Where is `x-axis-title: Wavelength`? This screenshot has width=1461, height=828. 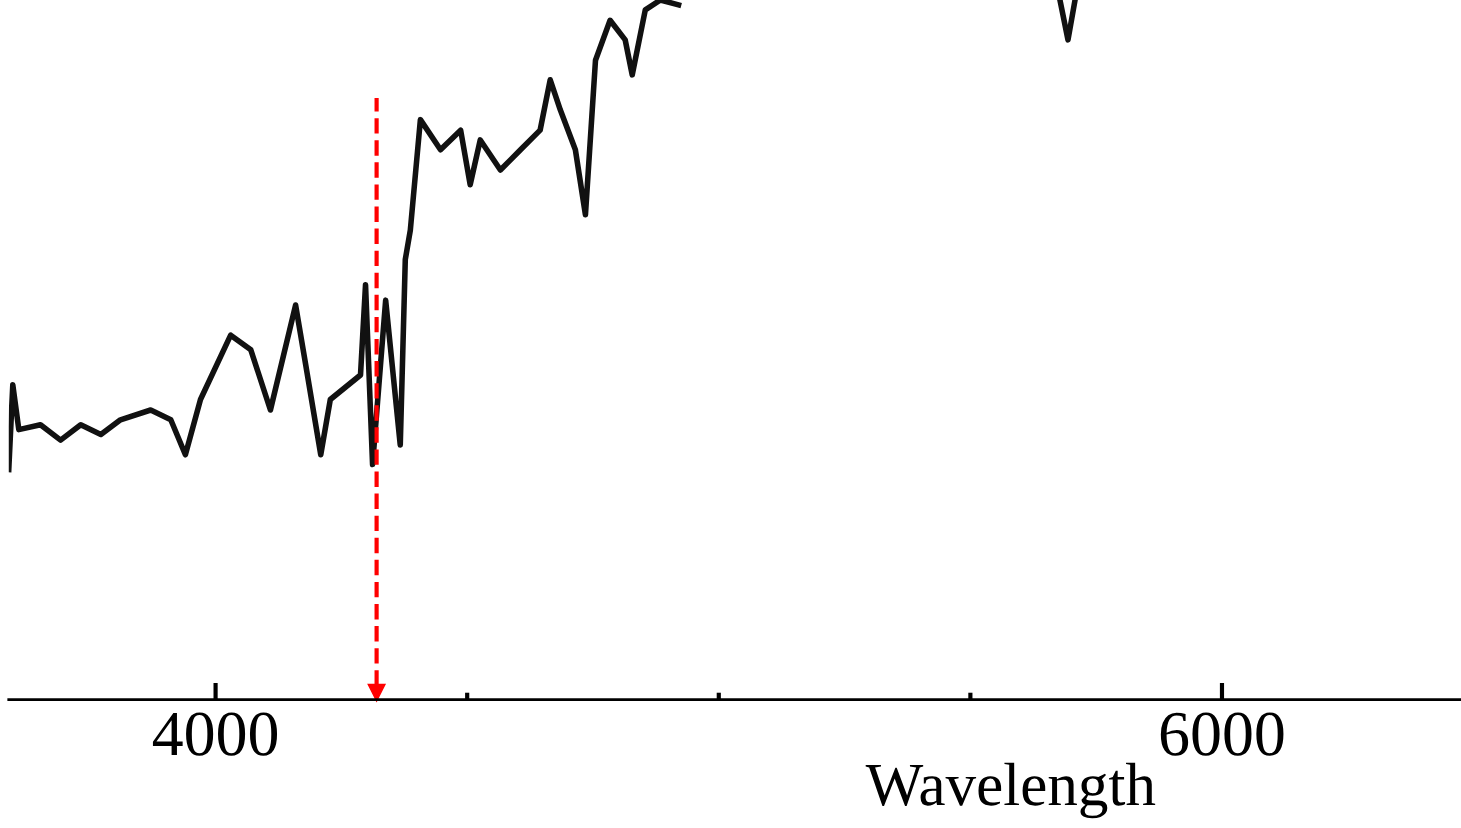 x-axis-title: Wavelength is located at coordinates (1010, 790).